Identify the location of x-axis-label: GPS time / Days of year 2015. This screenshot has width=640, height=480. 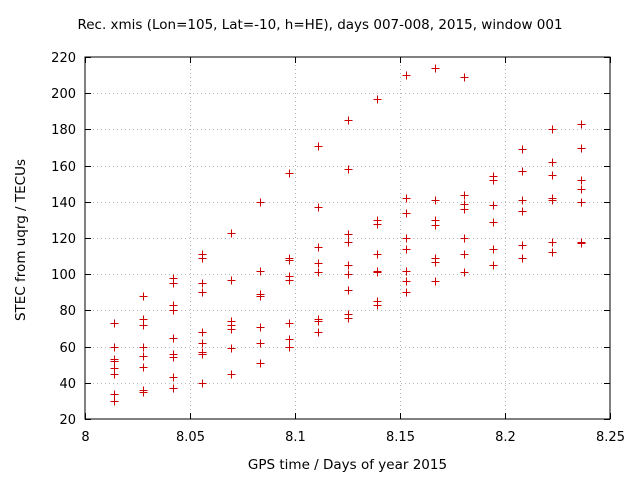
(347, 465).